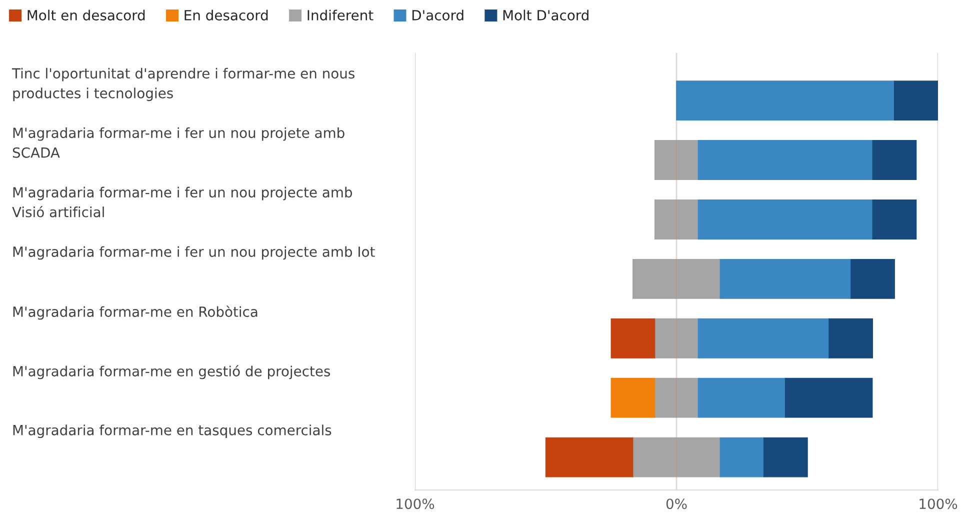 Image resolution: width=962 pixels, height=518 pixels. Describe the element at coordinates (178, 142) in the screenshot. I see `y-tick-label: M'agradaria formar-me i fer un nou projete amb SCADA` at that location.